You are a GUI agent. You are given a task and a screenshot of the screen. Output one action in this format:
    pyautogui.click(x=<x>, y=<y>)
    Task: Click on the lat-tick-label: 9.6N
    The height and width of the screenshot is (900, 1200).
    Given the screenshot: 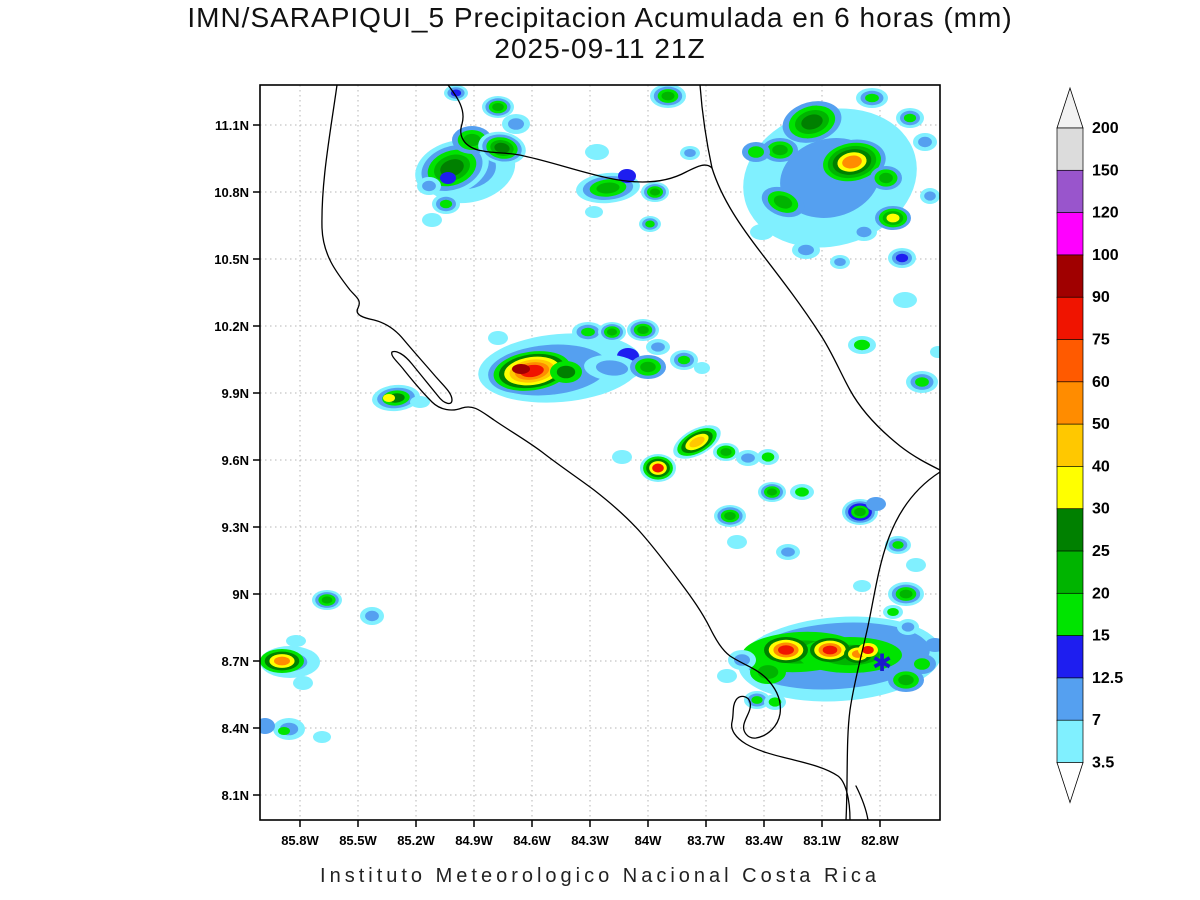 What is the action you would take?
    pyautogui.click(x=235, y=460)
    